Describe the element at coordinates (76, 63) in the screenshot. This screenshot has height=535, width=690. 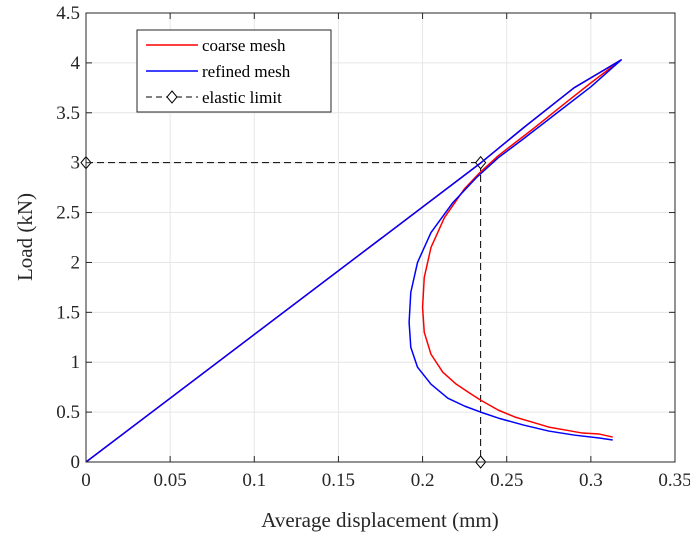
I see `y-tick-label: 4` at that location.